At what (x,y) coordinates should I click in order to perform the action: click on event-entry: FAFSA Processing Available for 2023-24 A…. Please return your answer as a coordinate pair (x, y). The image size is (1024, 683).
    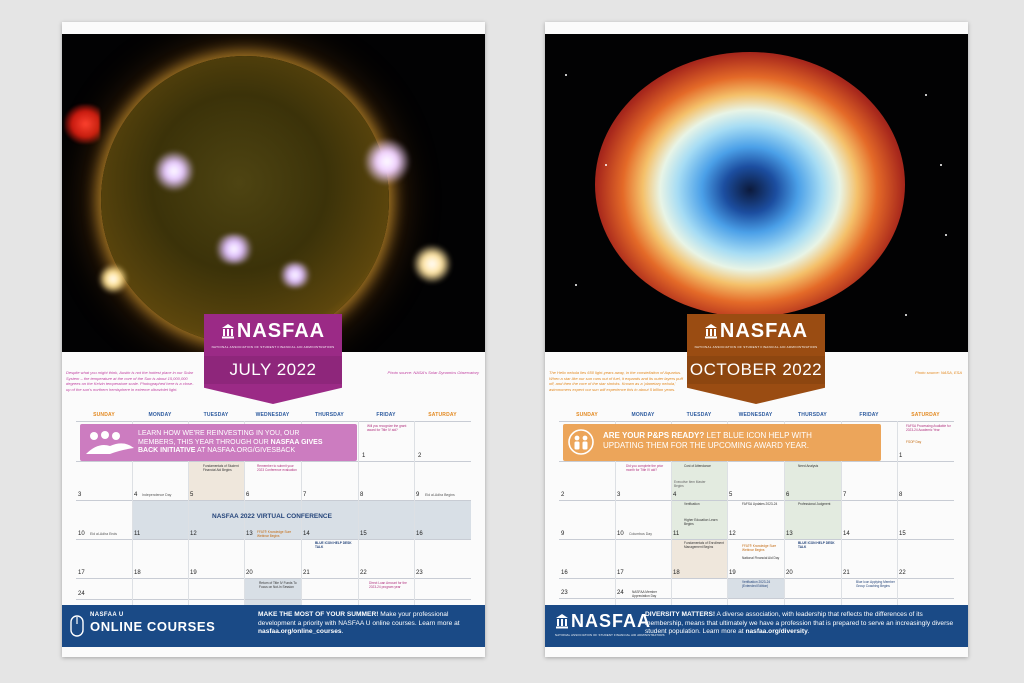
    Looking at the image, I should click on (928, 428).